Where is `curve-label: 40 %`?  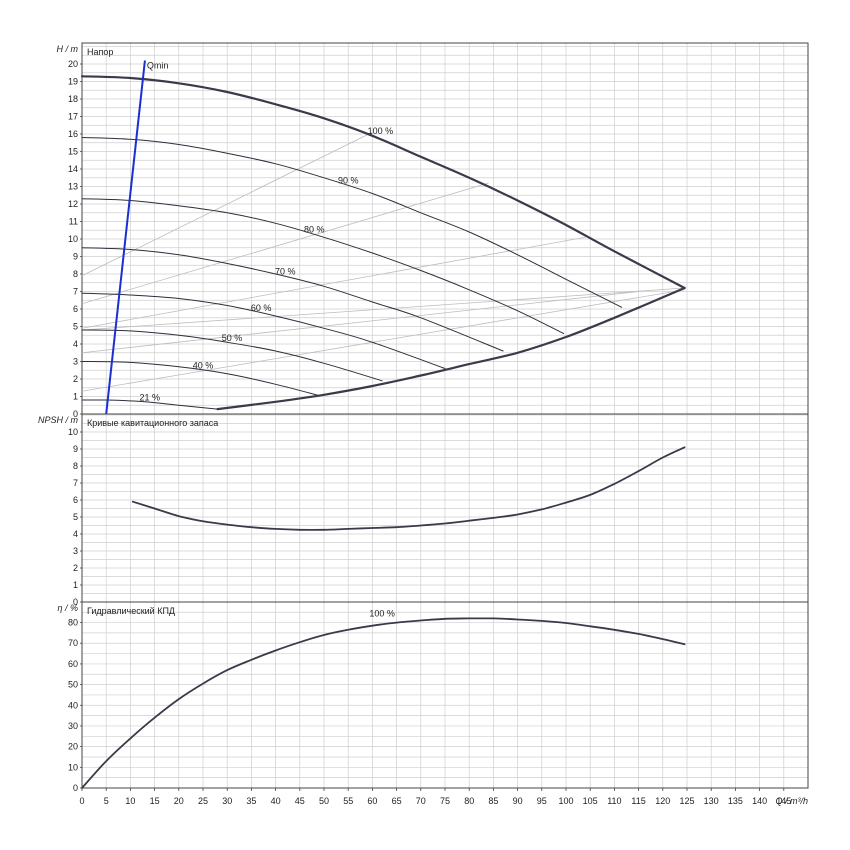 curve-label: 40 % is located at coordinates (203, 365).